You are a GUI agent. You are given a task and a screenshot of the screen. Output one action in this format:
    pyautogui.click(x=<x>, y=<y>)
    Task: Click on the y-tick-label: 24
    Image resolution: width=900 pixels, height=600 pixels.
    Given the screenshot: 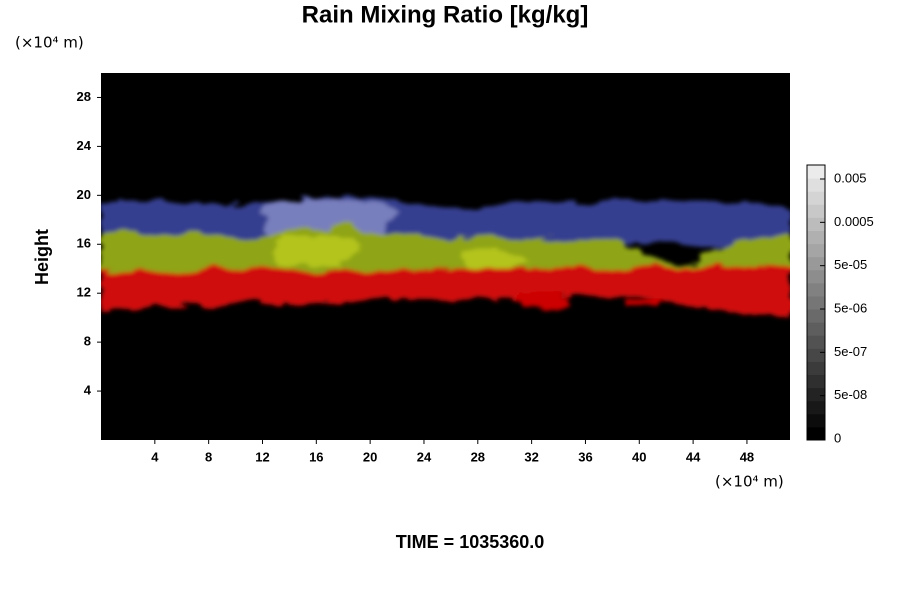 What is the action you would take?
    pyautogui.click(x=84, y=145)
    